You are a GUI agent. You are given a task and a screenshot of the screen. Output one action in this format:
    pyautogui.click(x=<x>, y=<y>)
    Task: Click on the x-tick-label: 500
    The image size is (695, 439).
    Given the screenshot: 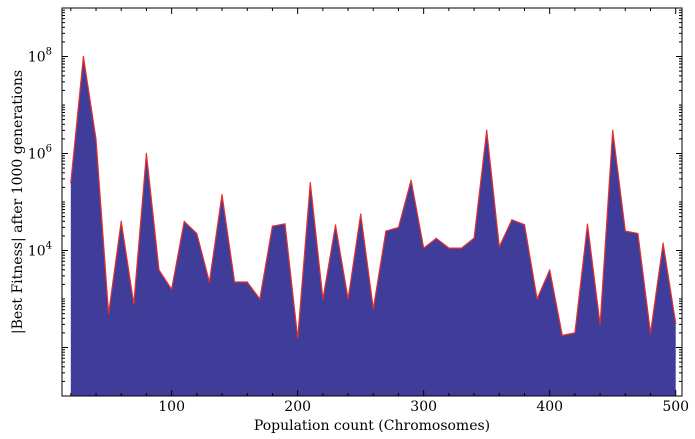 What is the action you would take?
    pyautogui.click(x=675, y=407)
    